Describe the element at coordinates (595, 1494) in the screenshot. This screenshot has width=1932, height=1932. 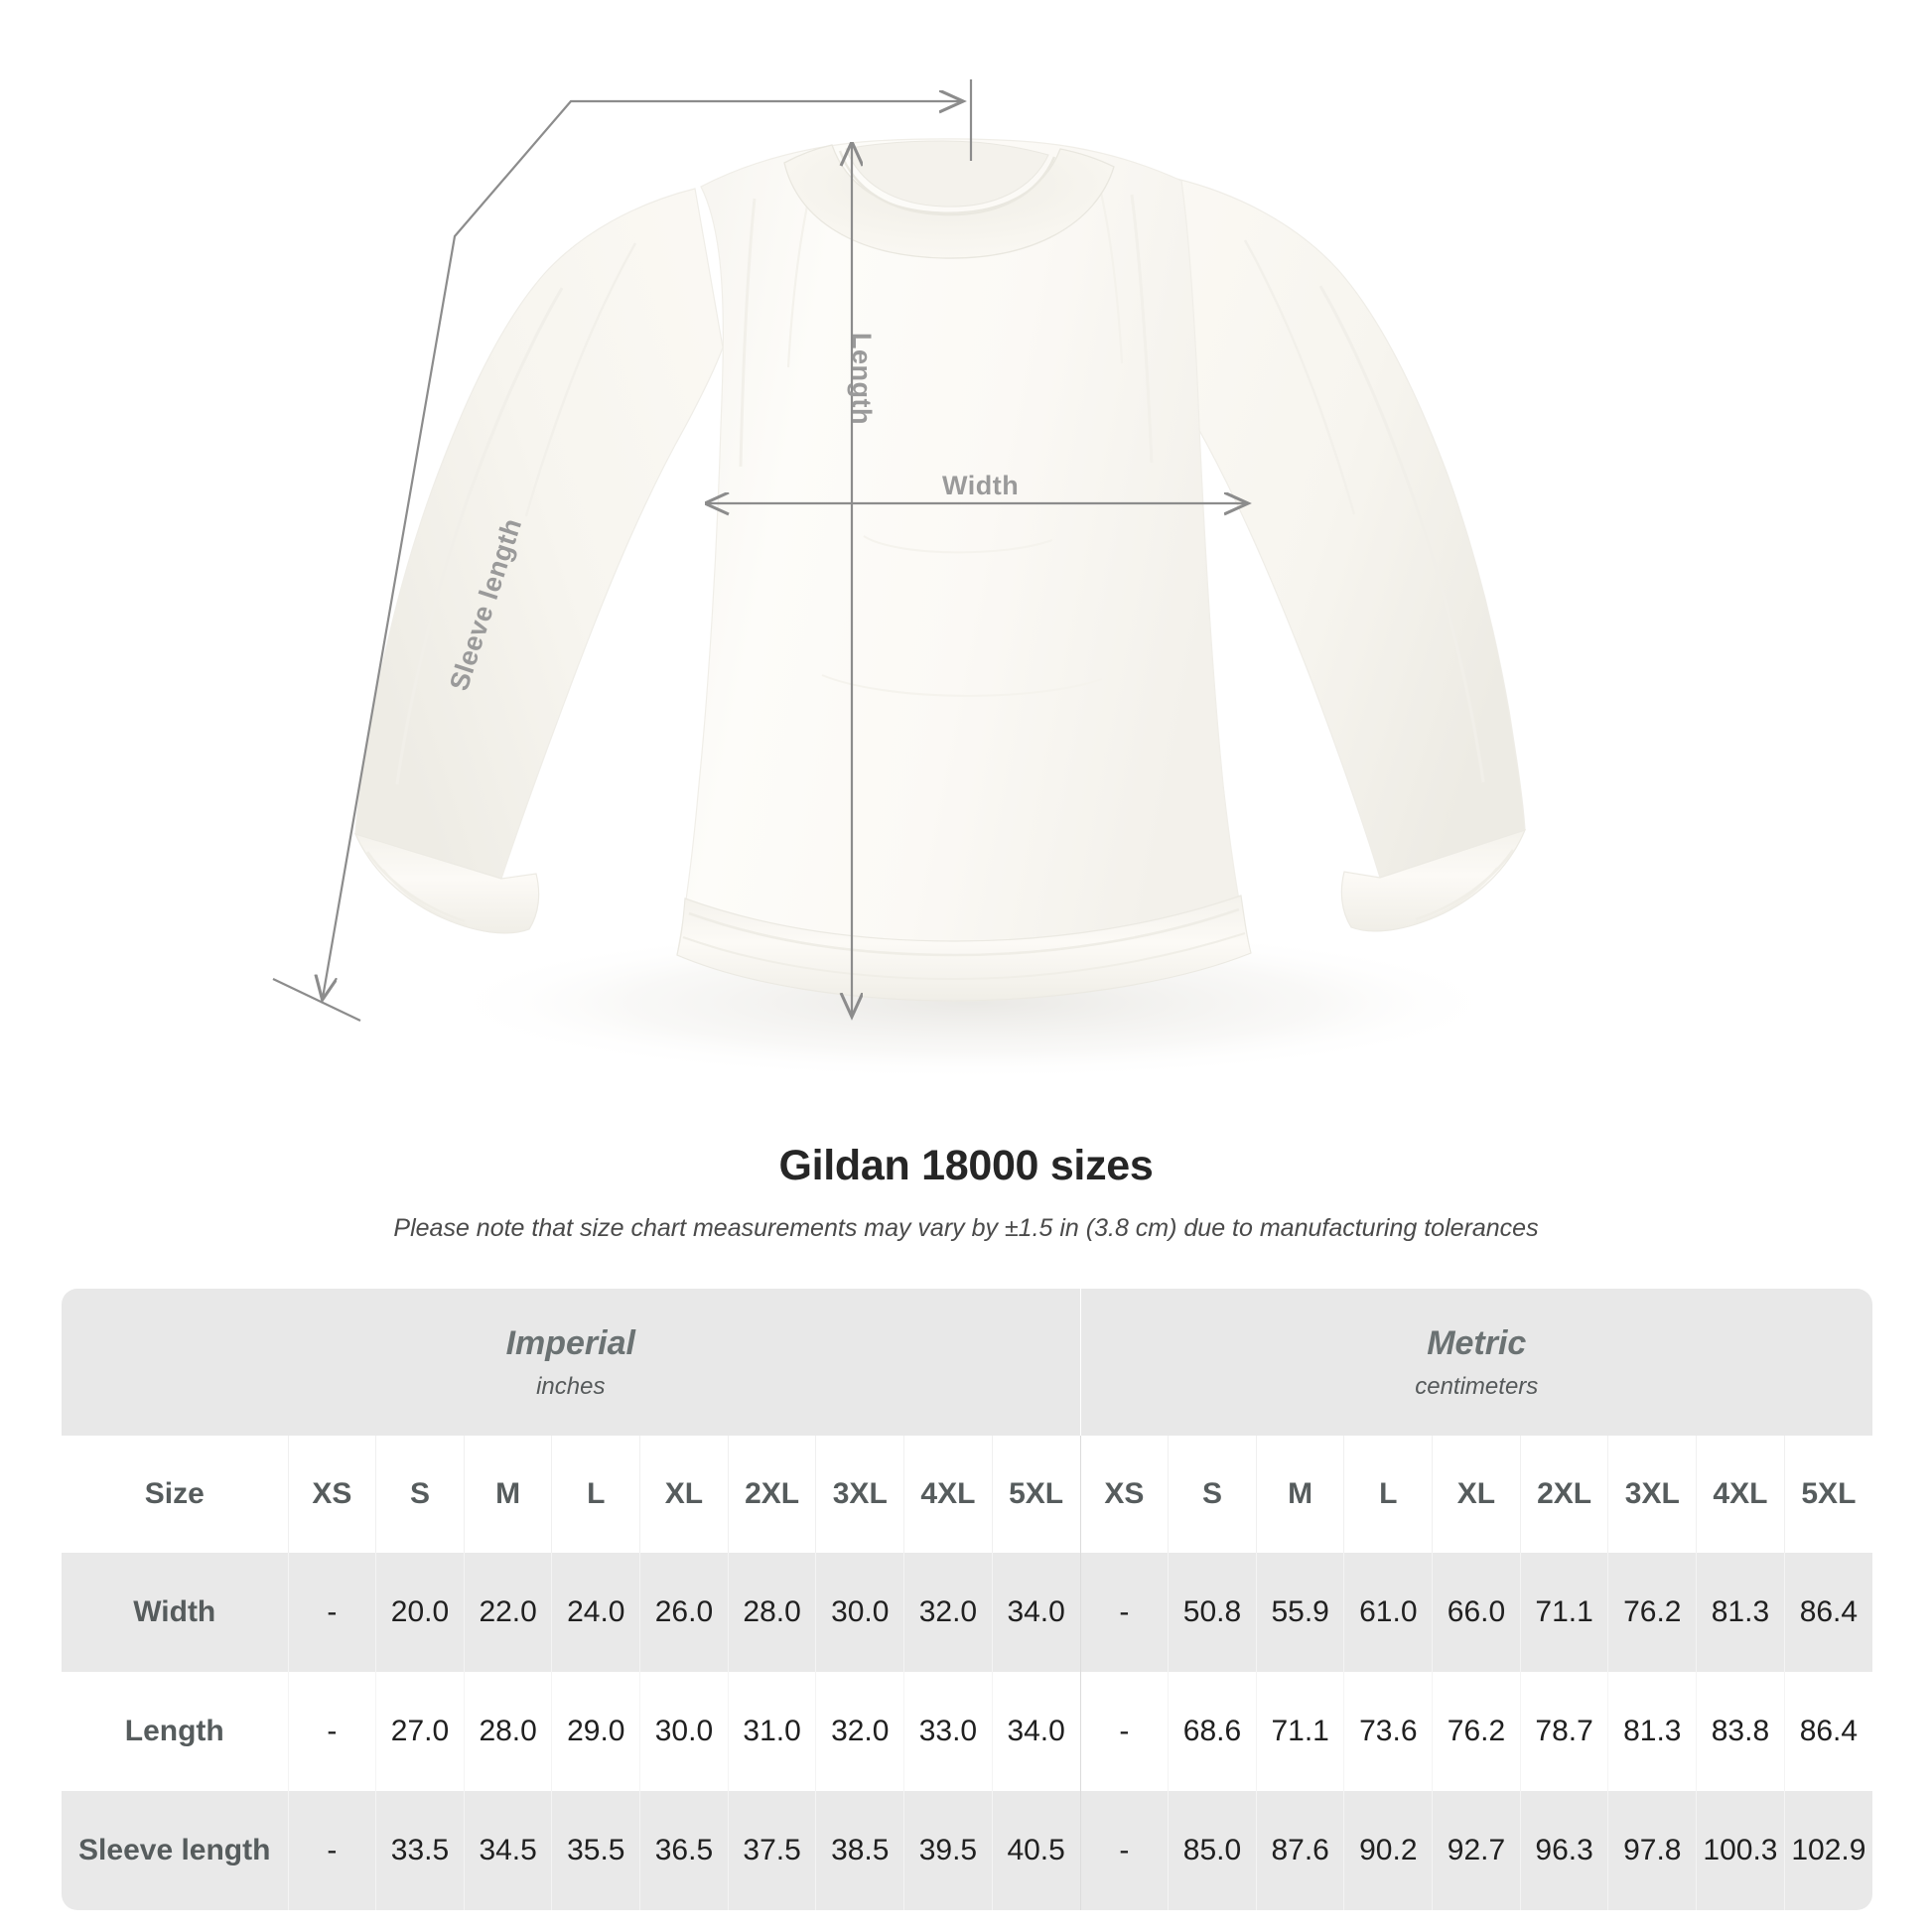
I see `size-header-imperial-l: L` at that location.